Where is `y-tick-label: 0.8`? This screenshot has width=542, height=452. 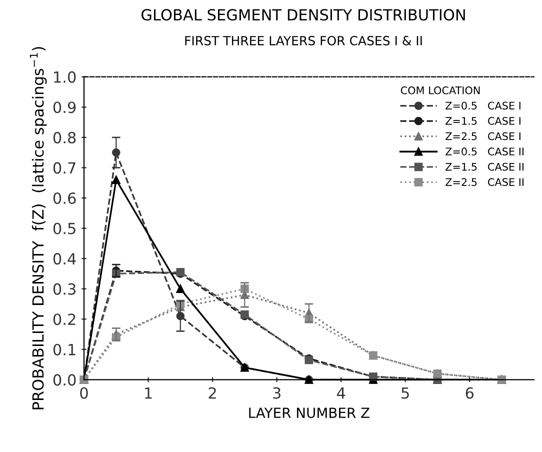 y-tick-label: 0.8 is located at coordinates (64, 138).